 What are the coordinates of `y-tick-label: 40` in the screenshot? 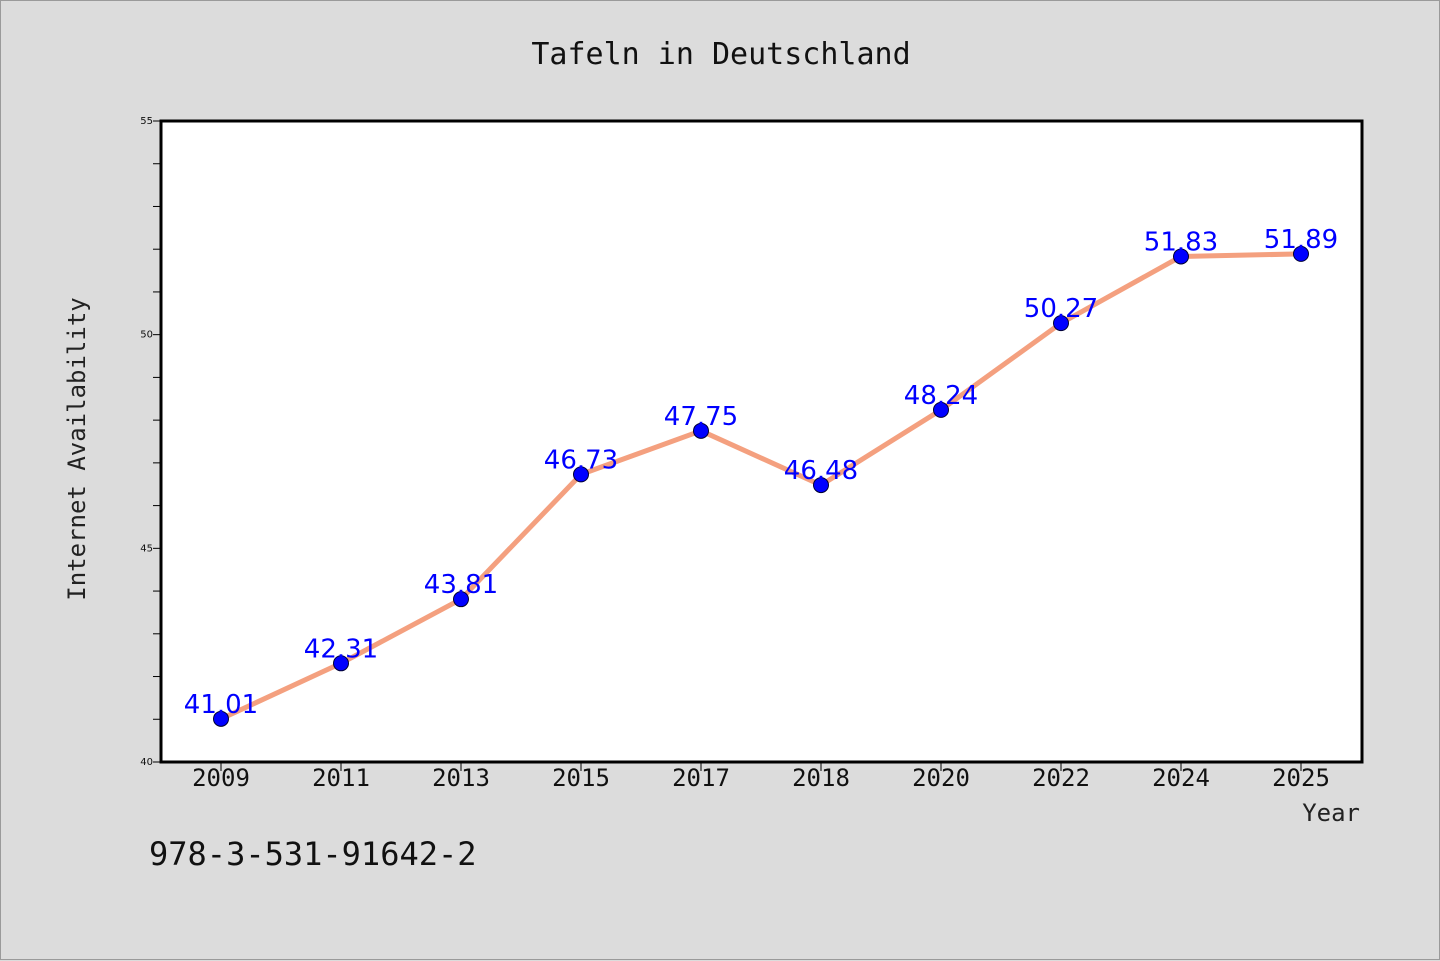 It's located at (146, 762).